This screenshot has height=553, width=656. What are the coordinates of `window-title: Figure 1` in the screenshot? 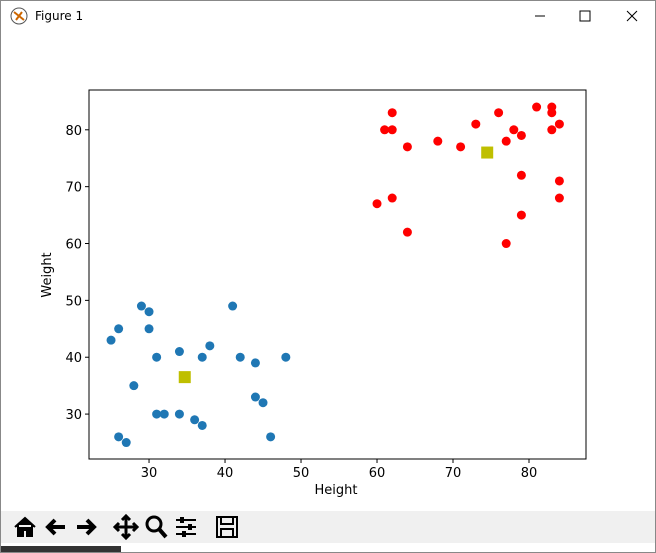 It's located at (59, 16).